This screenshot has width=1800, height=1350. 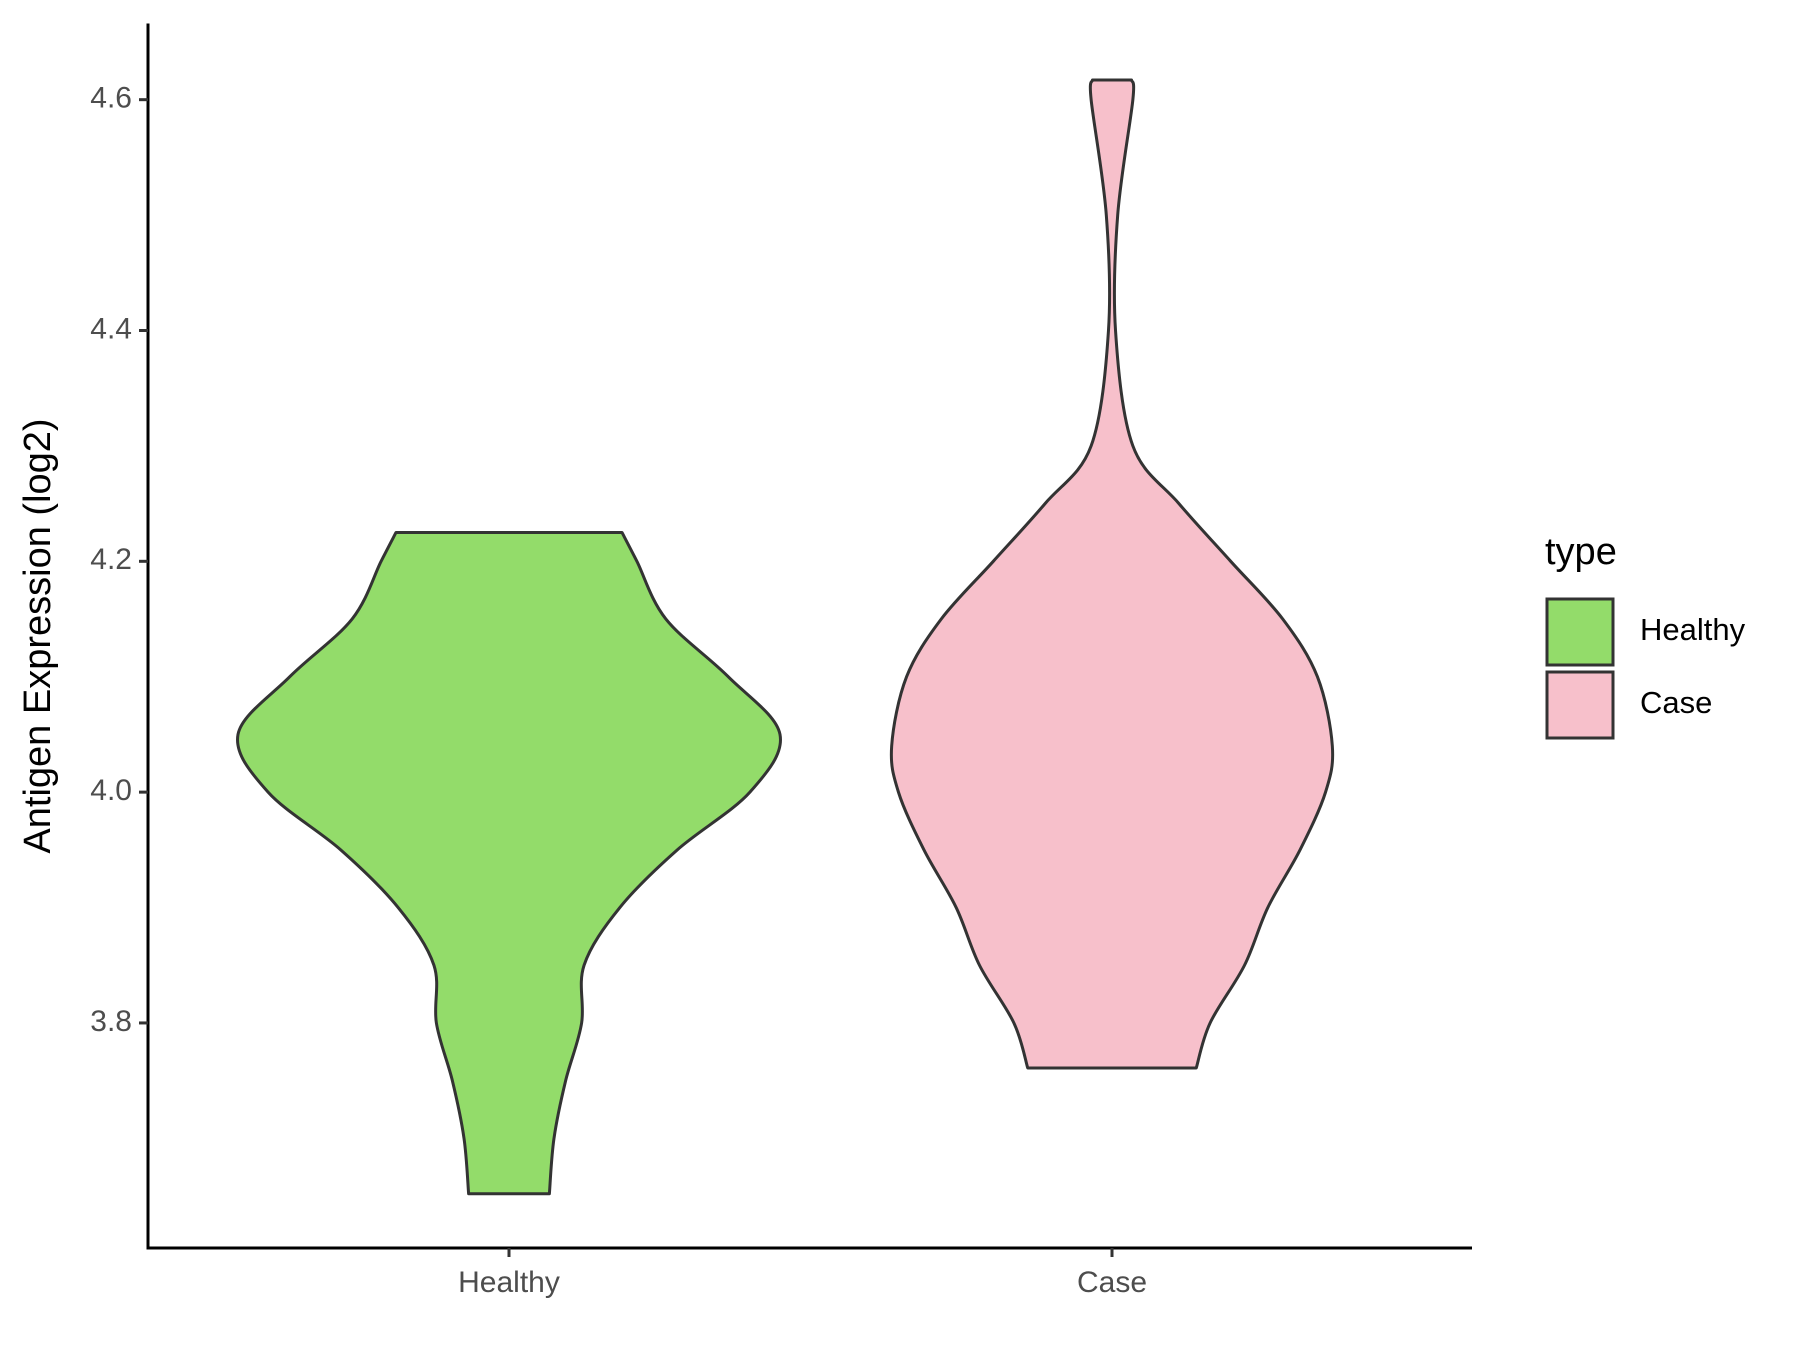 I want to click on legend-label: Case, so click(x=1676, y=702).